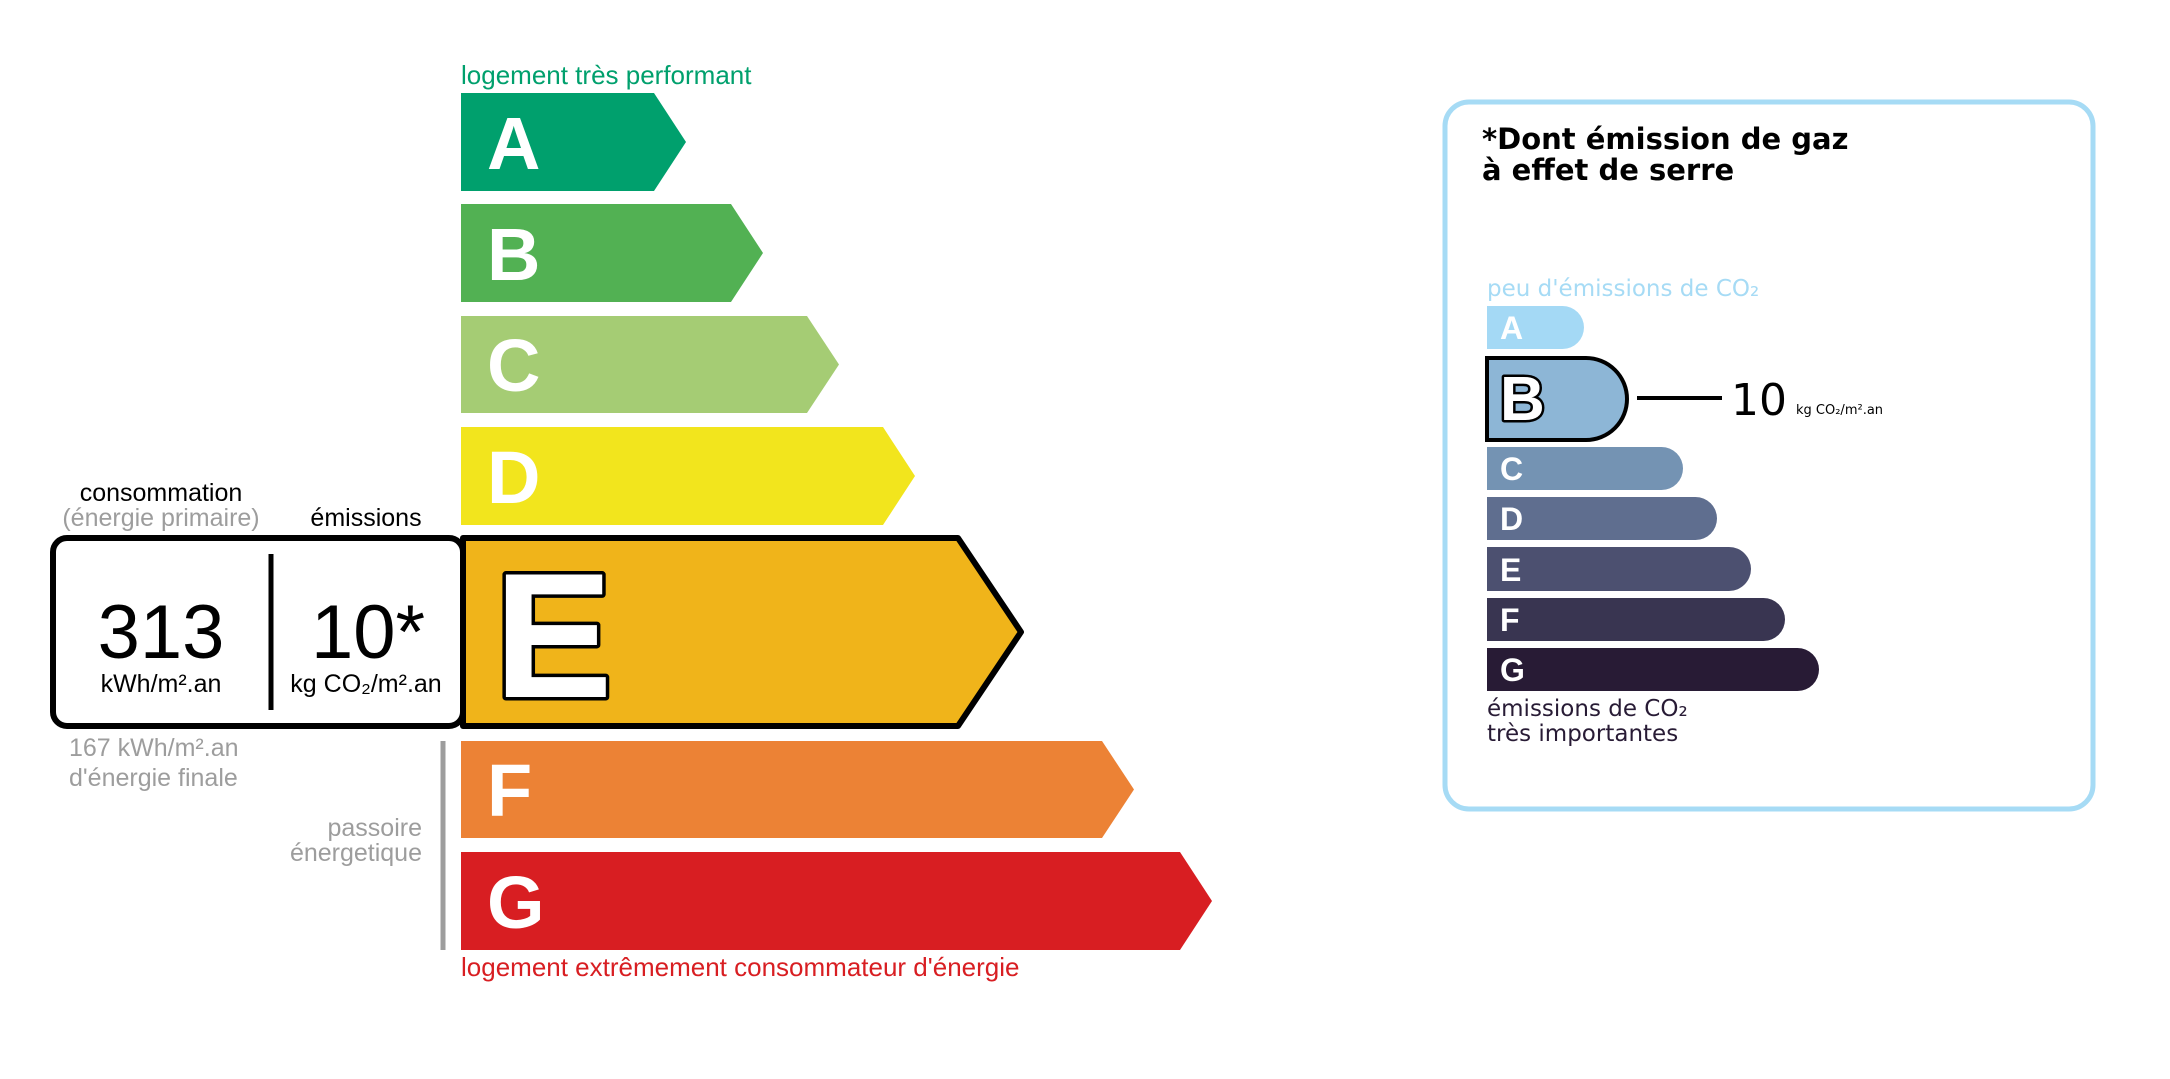 The width and height of the screenshot is (2170, 1079). I want to click on energy-letter-A: A, so click(513, 143).